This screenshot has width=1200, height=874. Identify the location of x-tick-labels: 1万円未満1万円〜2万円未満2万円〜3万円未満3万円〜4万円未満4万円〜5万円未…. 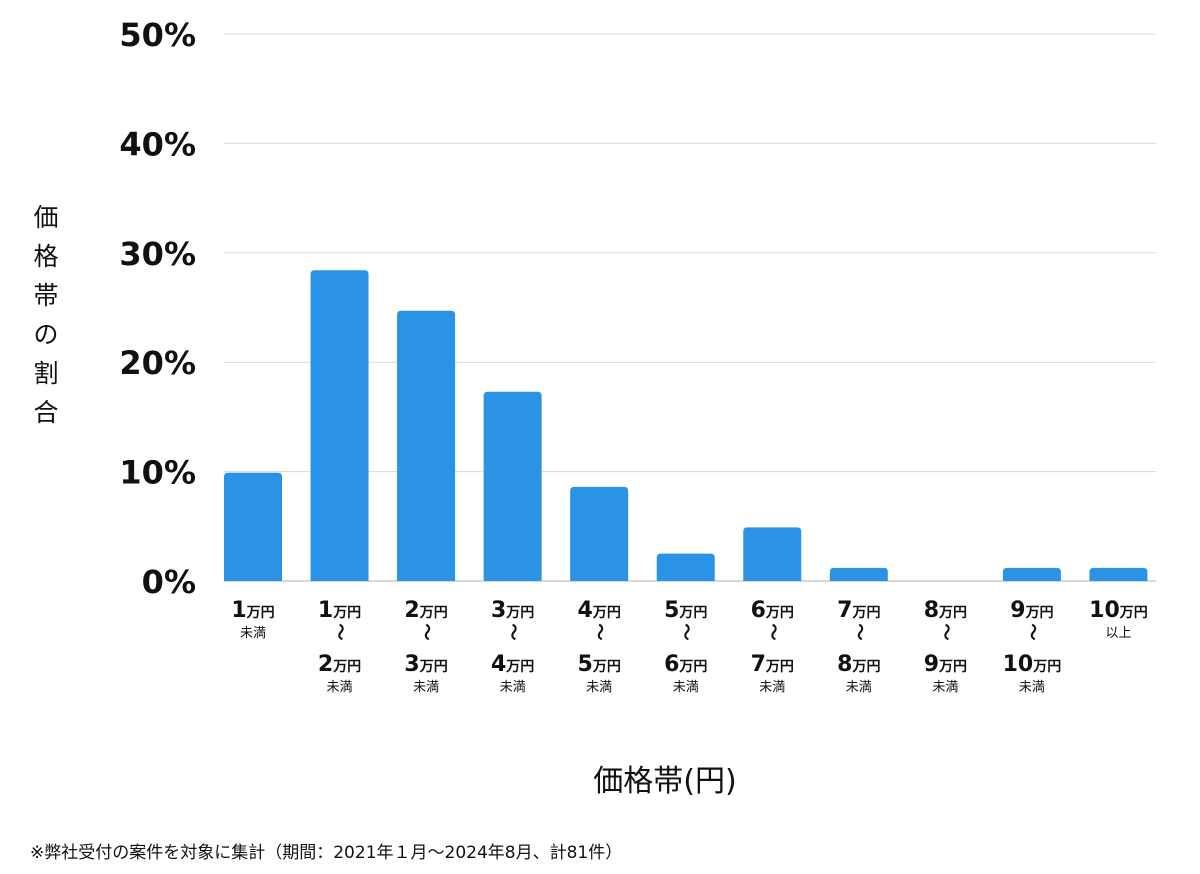
(689, 646).